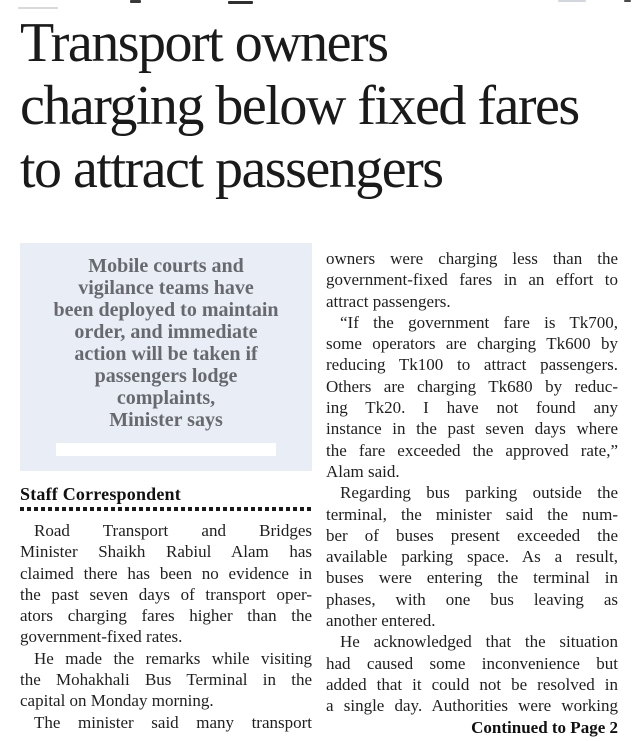  I want to click on text-line: claimed there has been no evidence in, so click(166, 573).